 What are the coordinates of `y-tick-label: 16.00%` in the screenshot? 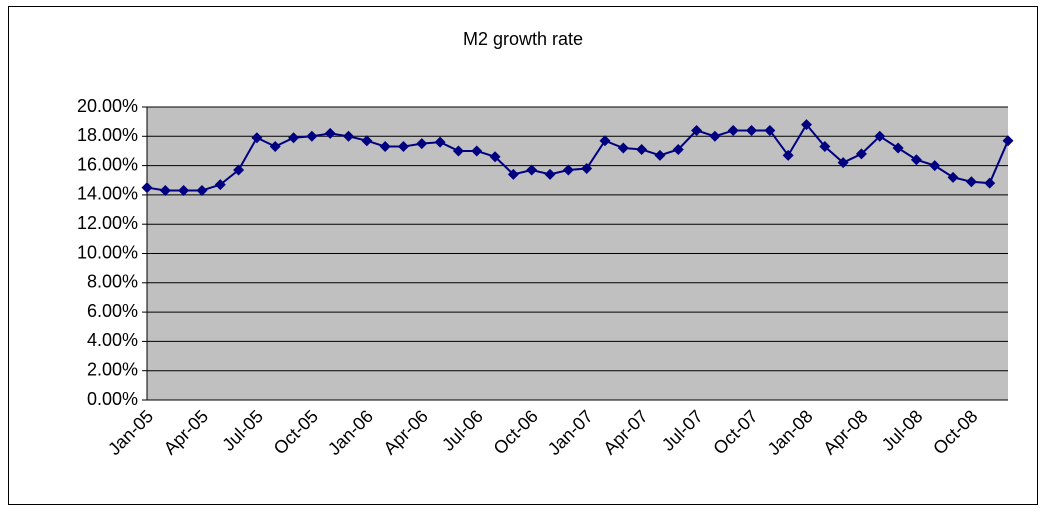 It's located at (107, 164).